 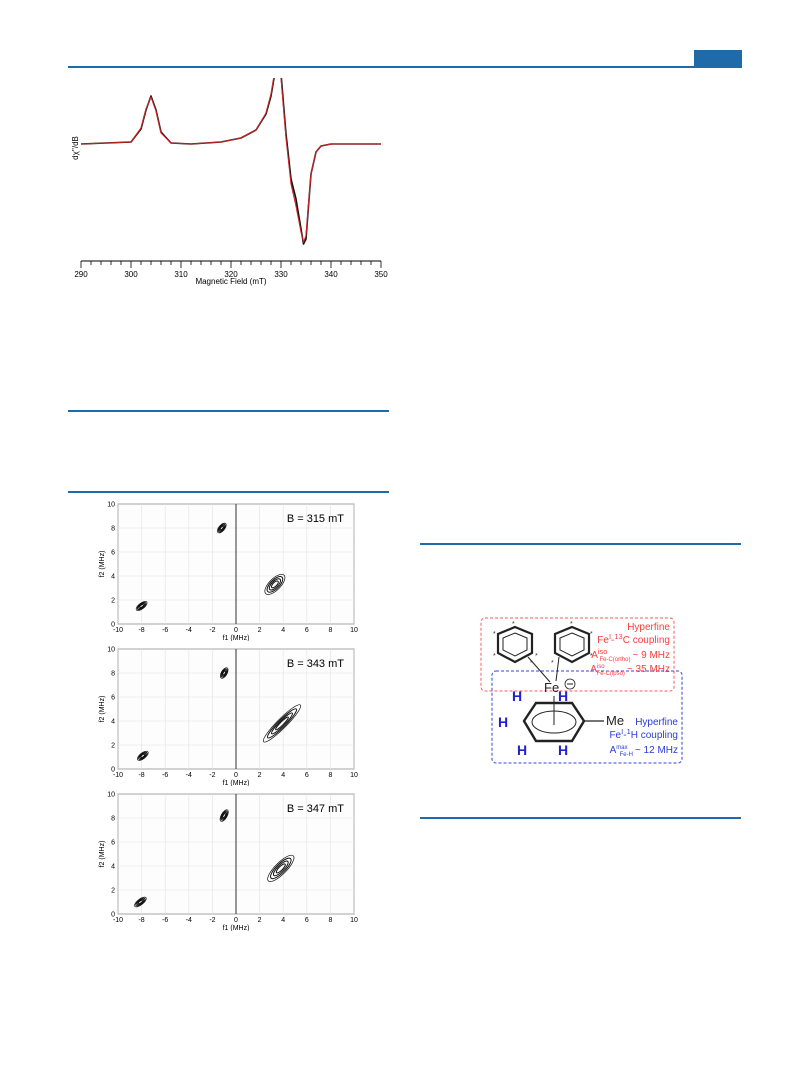 What do you see at coordinates (260, 920) in the screenshot?
I see `x-tick-label: 2` at bounding box center [260, 920].